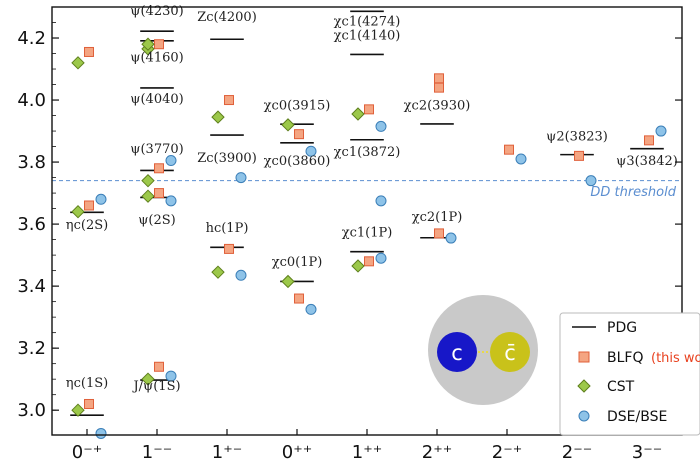  Describe the element at coordinates (437, 105) in the screenshot. I see `state-label: χc2(3930)` at that location.